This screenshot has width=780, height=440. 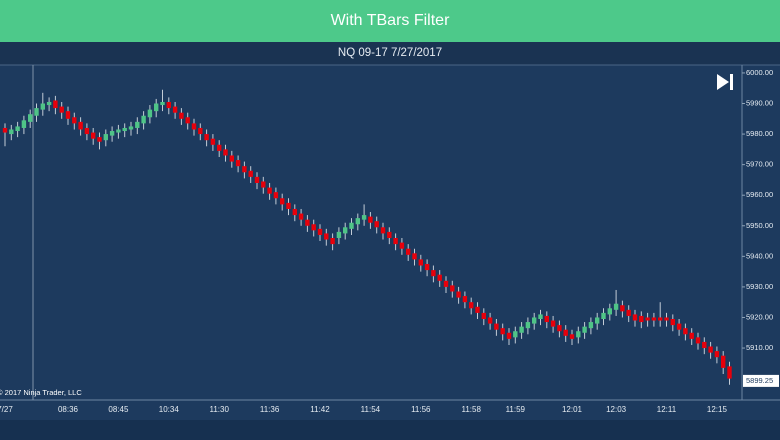 What do you see at coordinates (516, 409) in the screenshot?
I see `x-tick-label: 11:59` at bounding box center [516, 409].